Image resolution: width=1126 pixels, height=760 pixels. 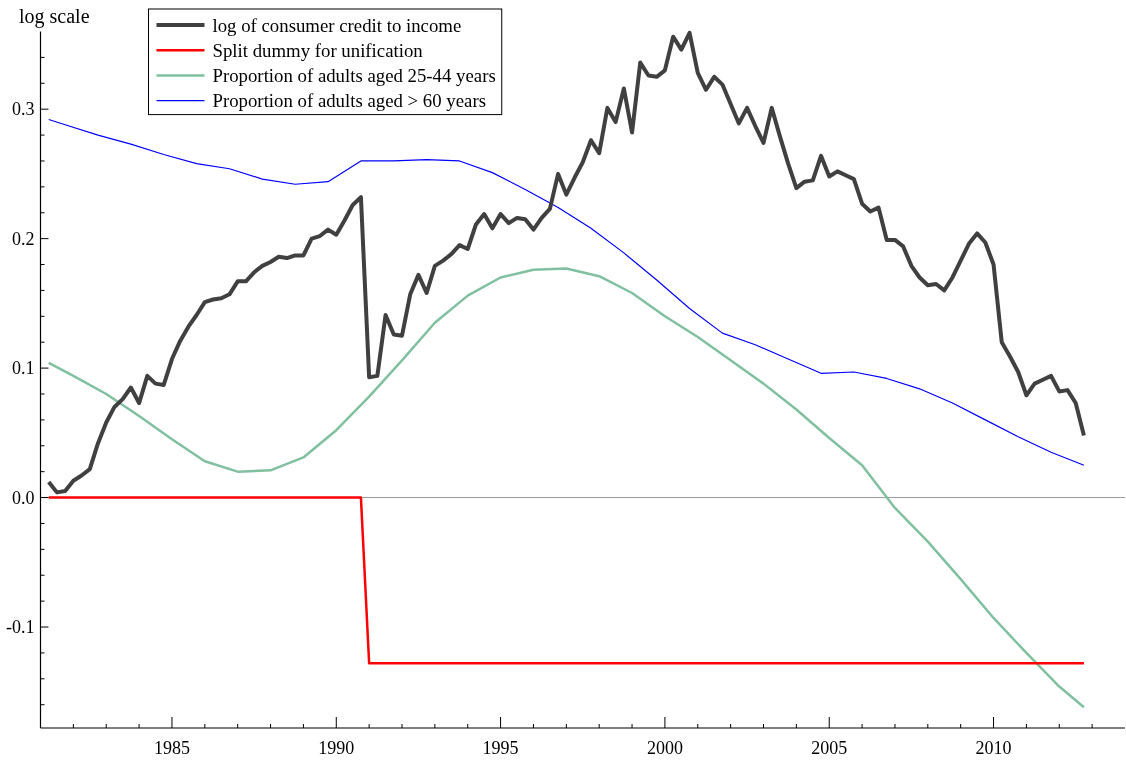 What do you see at coordinates (171, 748) in the screenshot?
I see `x-tick-label: 1985` at bounding box center [171, 748].